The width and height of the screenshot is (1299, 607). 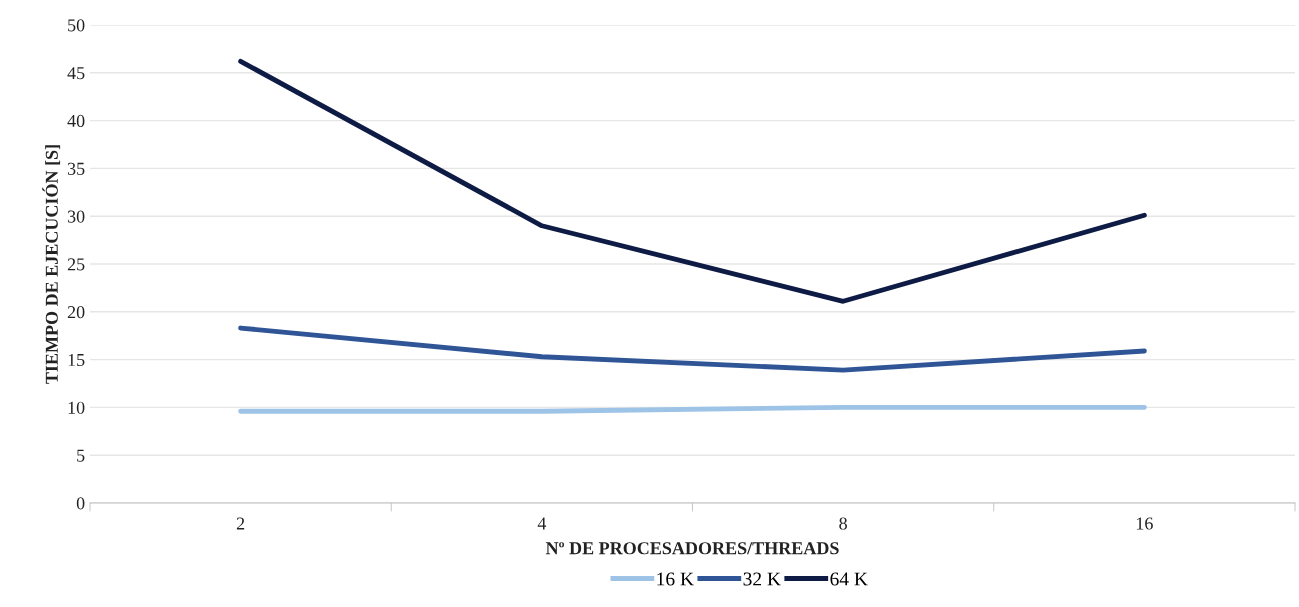 What do you see at coordinates (692, 548) in the screenshot?
I see `x-axis-title: Nº DE PROCESADORES/THREADS` at bounding box center [692, 548].